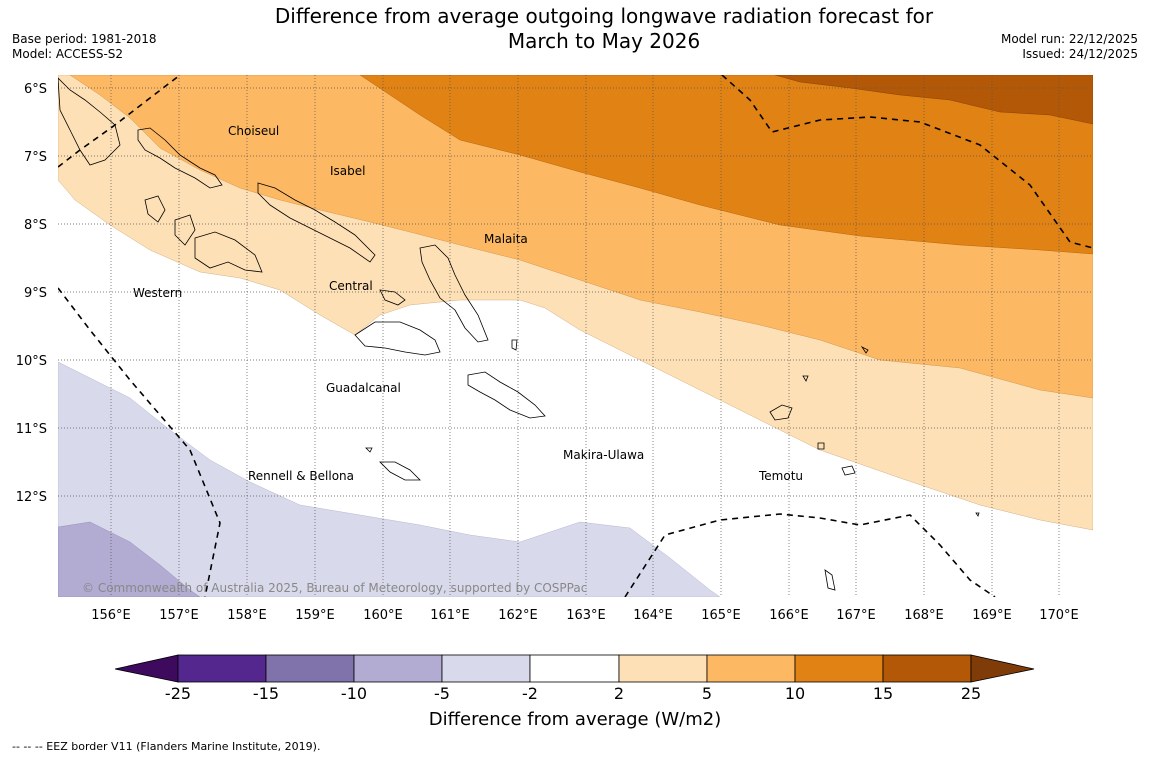 The width and height of the screenshot is (1150, 758). Describe the element at coordinates (84, 39) in the screenshot. I see `base-period: Base period: 1981-2018` at that location.